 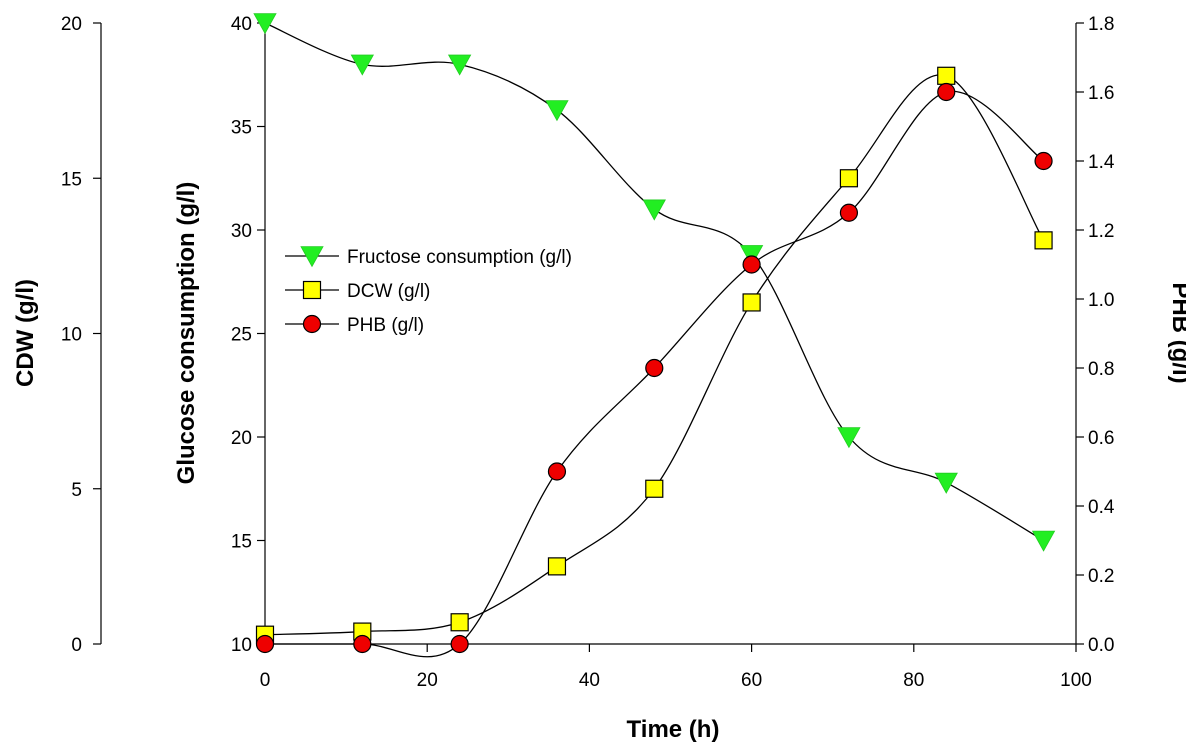 I want to click on x-tick-label: 20, so click(x=427, y=680).